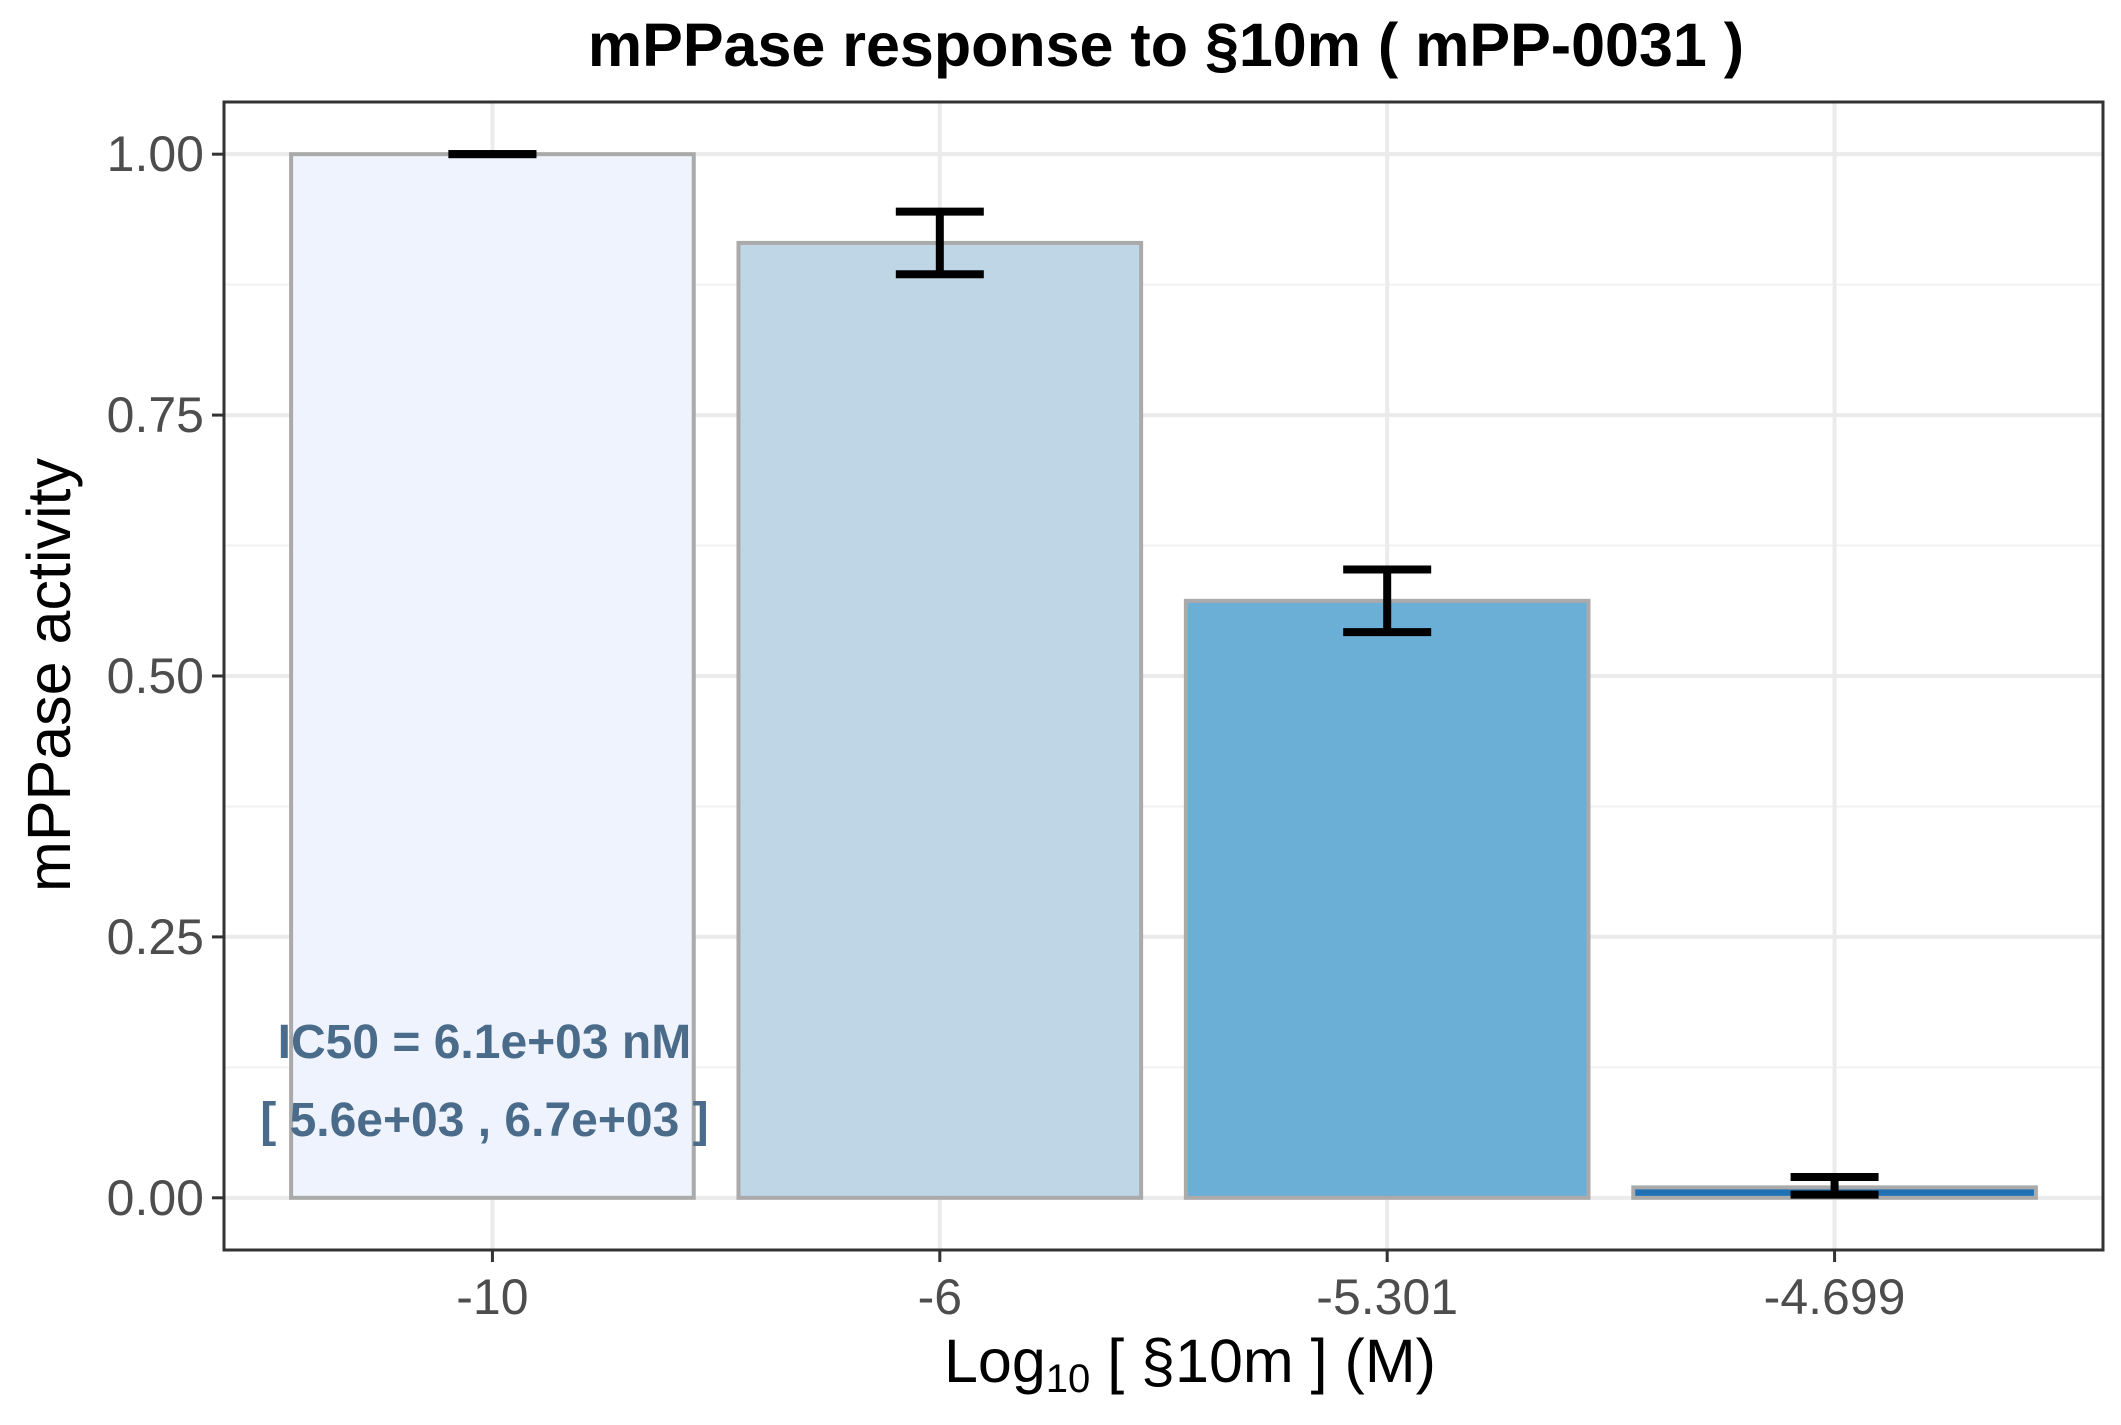 Image resolution: width=2121 pixels, height=1425 pixels. What do you see at coordinates (940, 1297) in the screenshot?
I see `x-tick-label: -6` at bounding box center [940, 1297].